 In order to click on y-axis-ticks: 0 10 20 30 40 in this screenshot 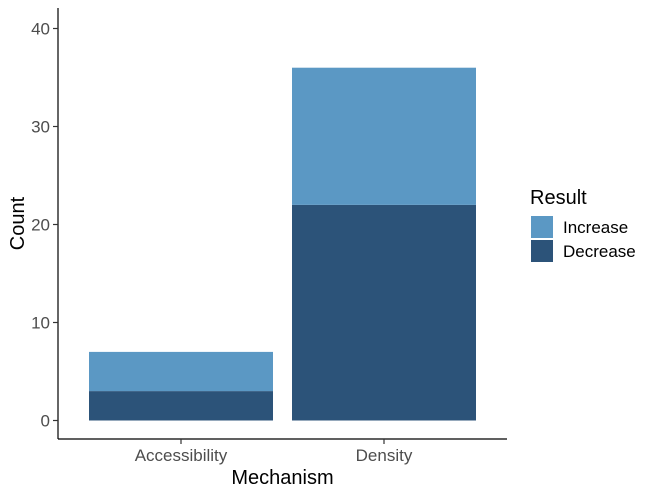, I will do `click(44, 225)`.